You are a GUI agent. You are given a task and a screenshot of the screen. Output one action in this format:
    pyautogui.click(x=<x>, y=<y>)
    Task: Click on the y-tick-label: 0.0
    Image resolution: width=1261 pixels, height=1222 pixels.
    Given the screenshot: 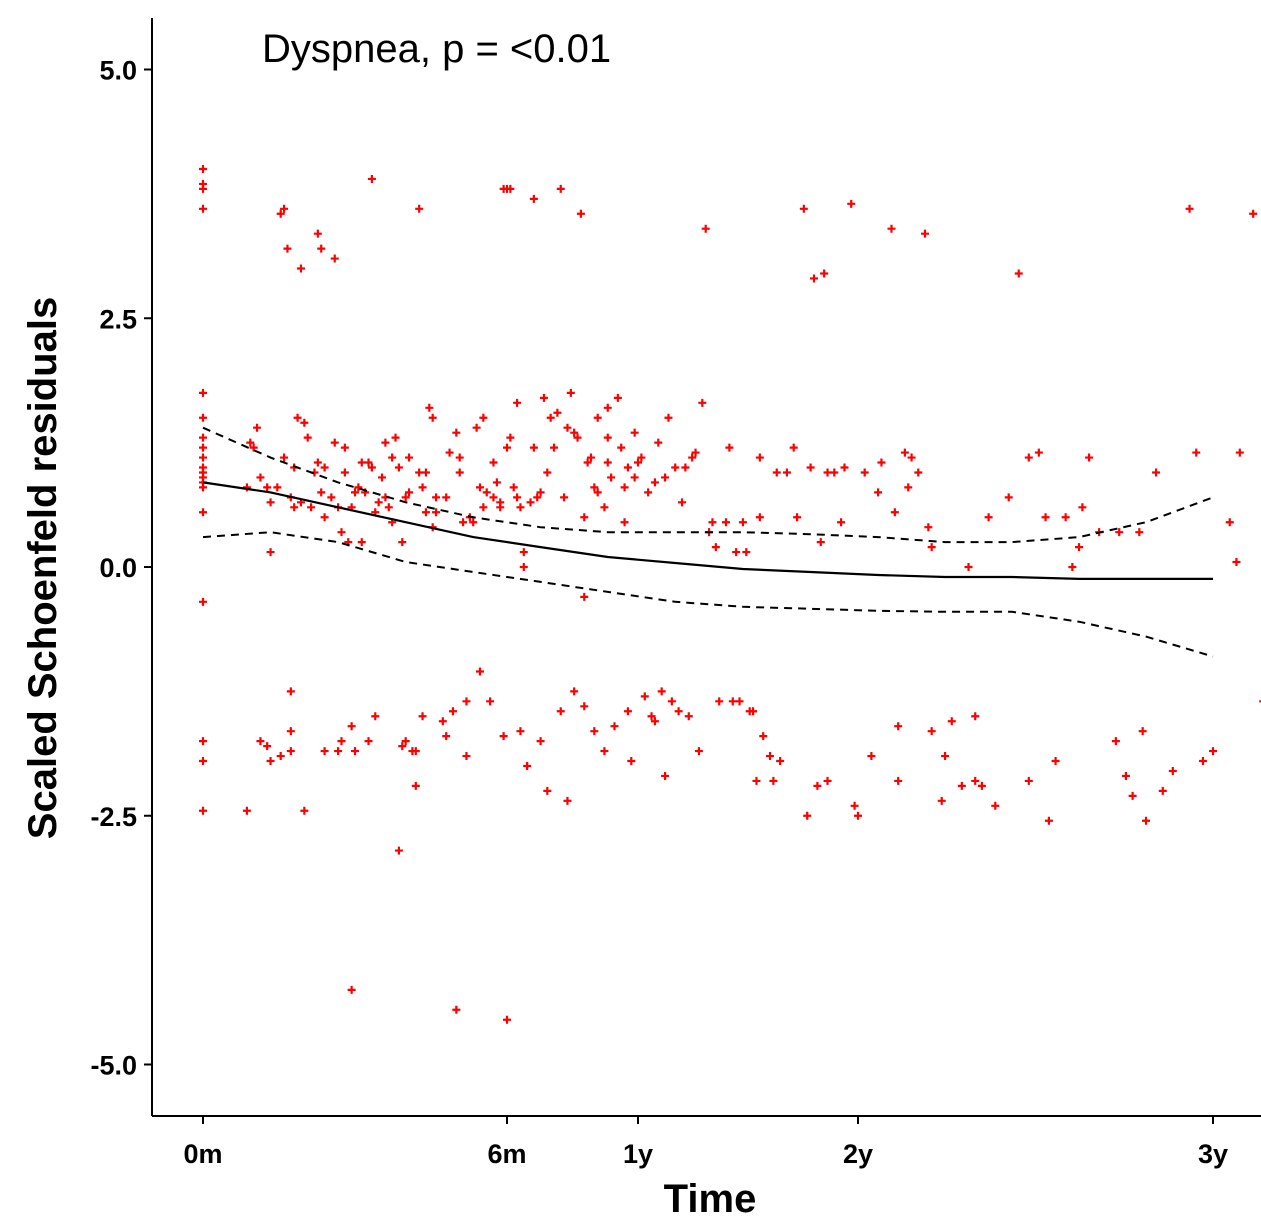 What is the action you would take?
    pyautogui.click(x=118, y=568)
    